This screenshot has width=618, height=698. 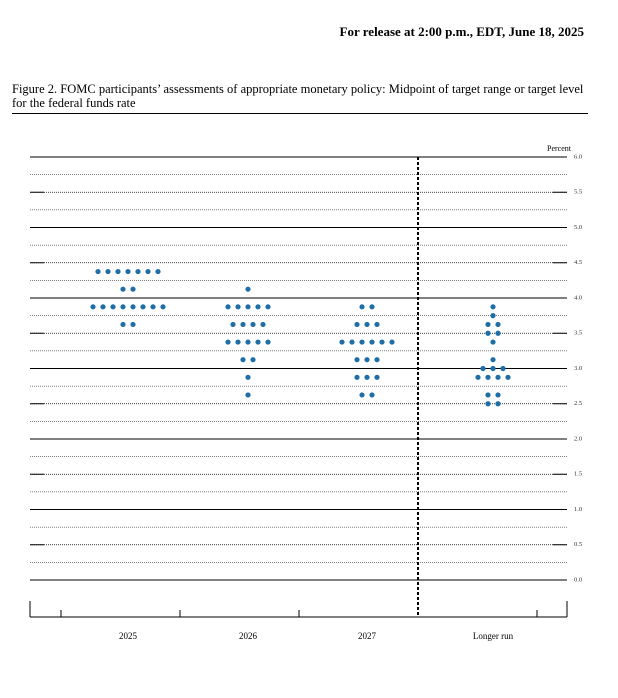 I want to click on y-tick-label: 4.5, so click(x=578, y=262).